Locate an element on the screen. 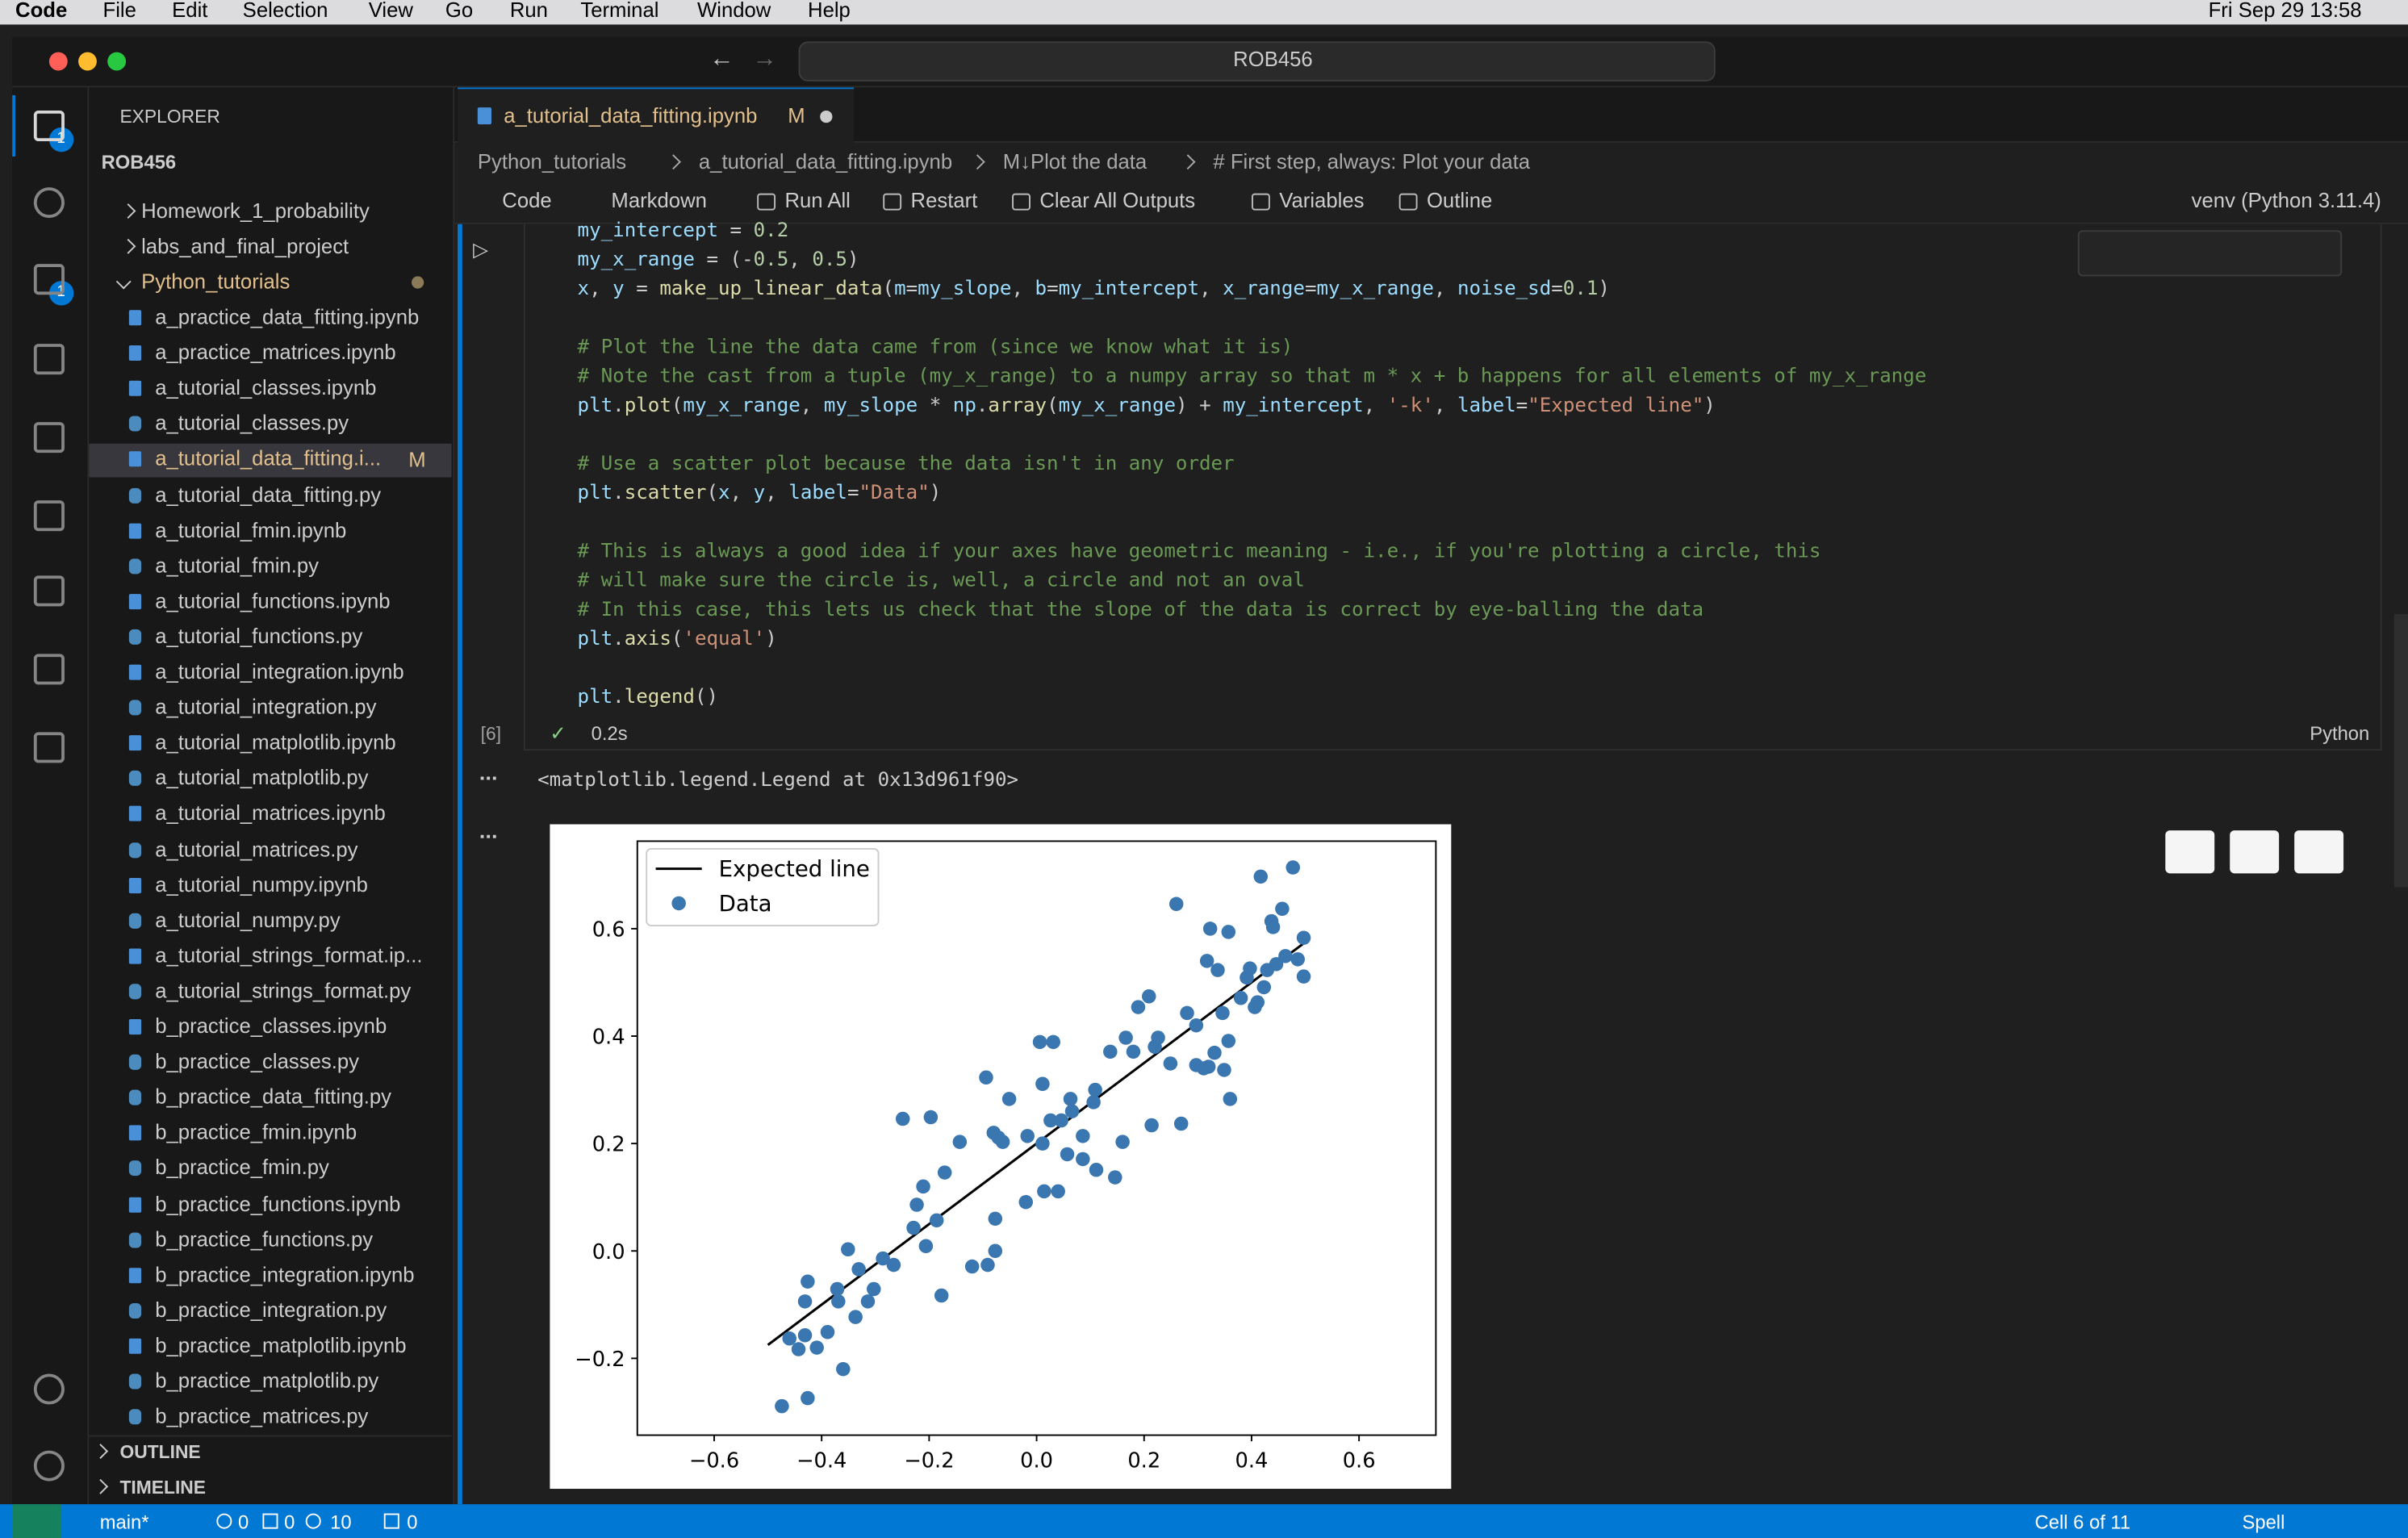 The height and width of the screenshot is (1538, 2408). toolbar-button: Run All is located at coordinates (817, 200).